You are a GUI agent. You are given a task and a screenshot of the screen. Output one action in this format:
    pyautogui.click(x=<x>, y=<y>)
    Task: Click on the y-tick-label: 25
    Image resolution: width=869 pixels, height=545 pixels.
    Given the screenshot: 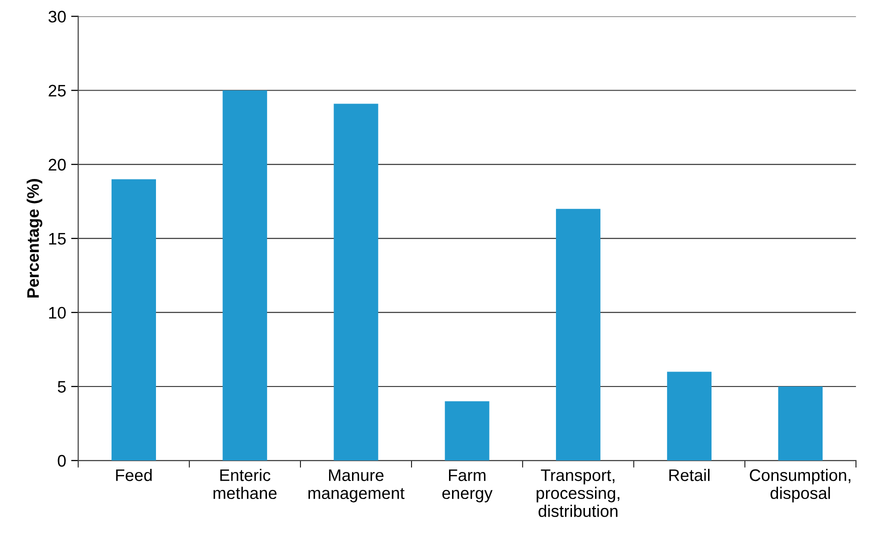 What is the action you would take?
    pyautogui.click(x=57, y=90)
    